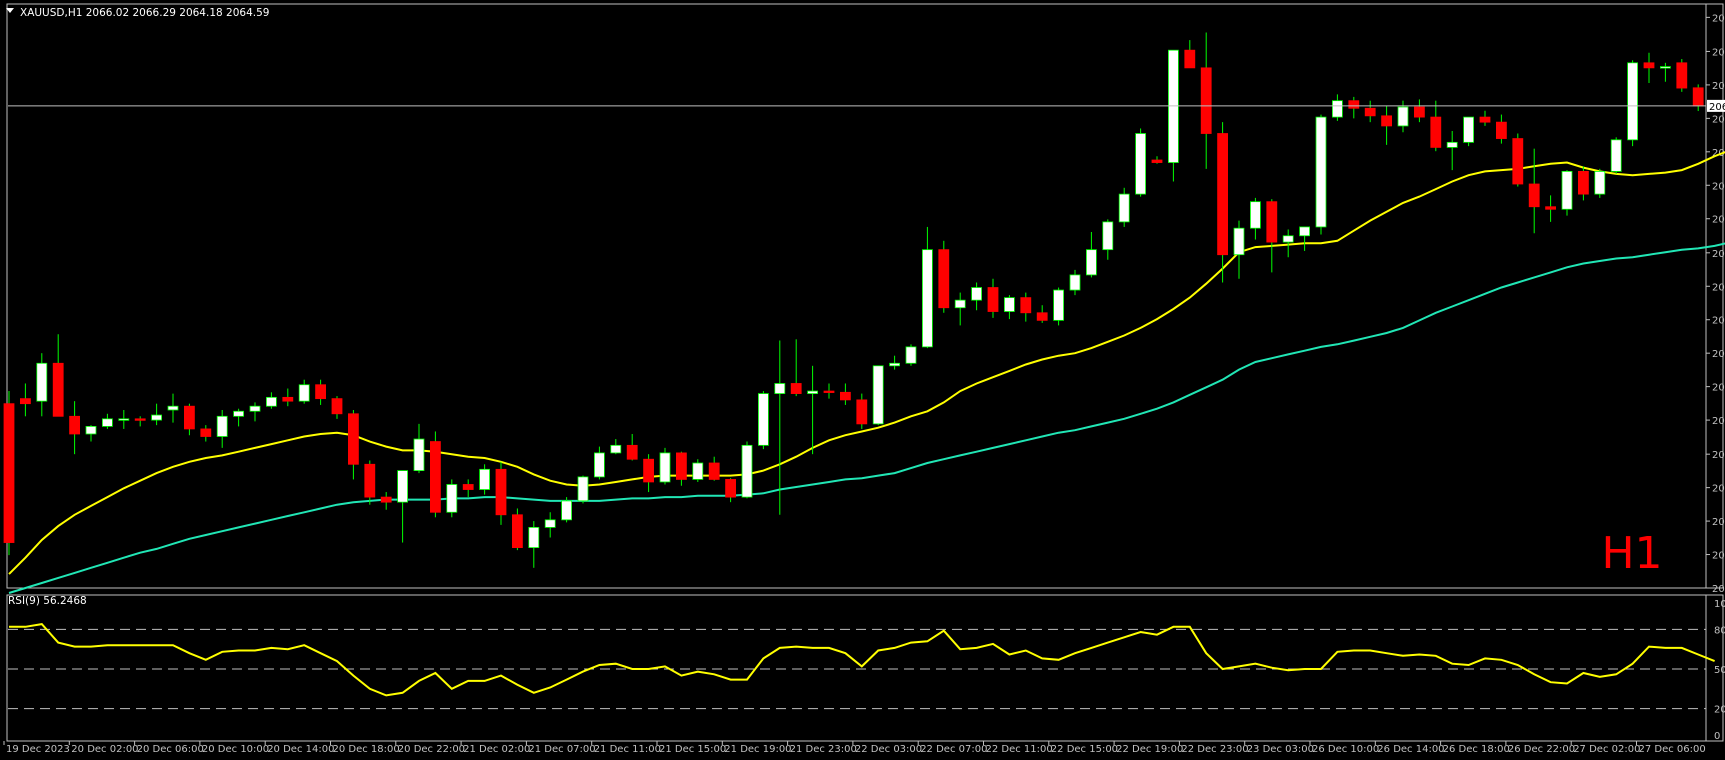 Image resolution: width=1725 pixels, height=760 pixels. What do you see at coordinates (366, 749) in the screenshot?
I see `time-tick-label: 20 Dec 18:00` at bounding box center [366, 749].